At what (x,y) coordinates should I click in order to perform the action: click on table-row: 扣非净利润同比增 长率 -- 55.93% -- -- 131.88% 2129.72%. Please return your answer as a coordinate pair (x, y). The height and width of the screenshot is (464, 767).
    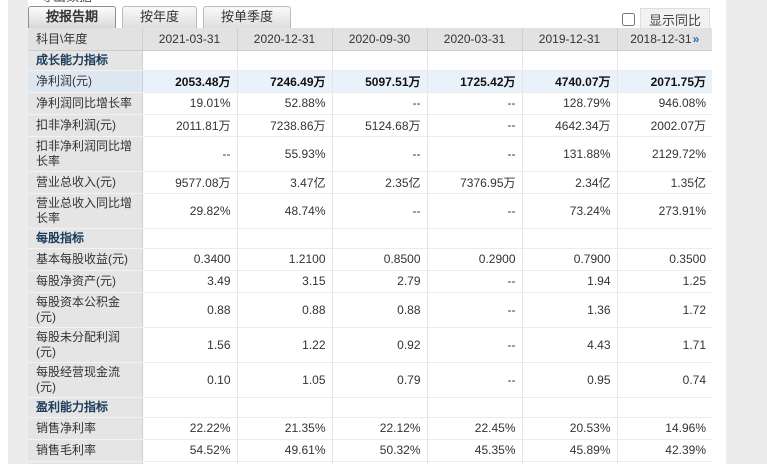
    Looking at the image, I should click on (370, 154).